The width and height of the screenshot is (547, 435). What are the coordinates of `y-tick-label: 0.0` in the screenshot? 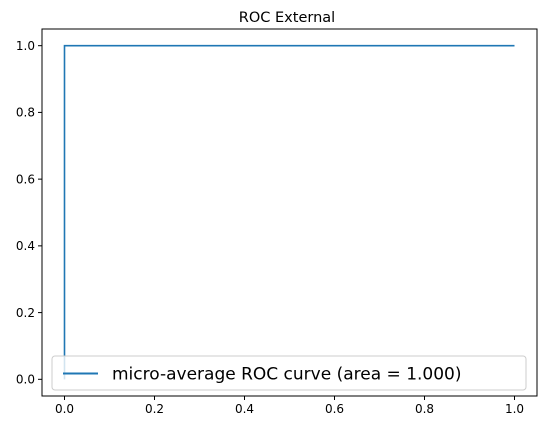 It's located at (25, 380).